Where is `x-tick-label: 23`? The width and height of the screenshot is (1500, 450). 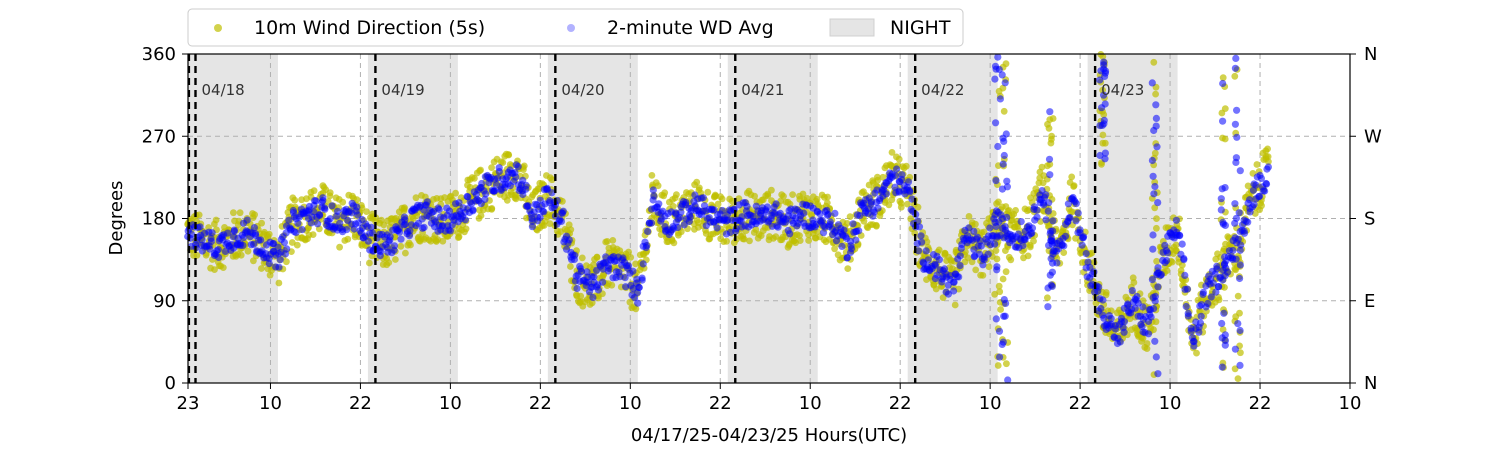
x-tick-label: 23 is located at coordinates (188, 403).